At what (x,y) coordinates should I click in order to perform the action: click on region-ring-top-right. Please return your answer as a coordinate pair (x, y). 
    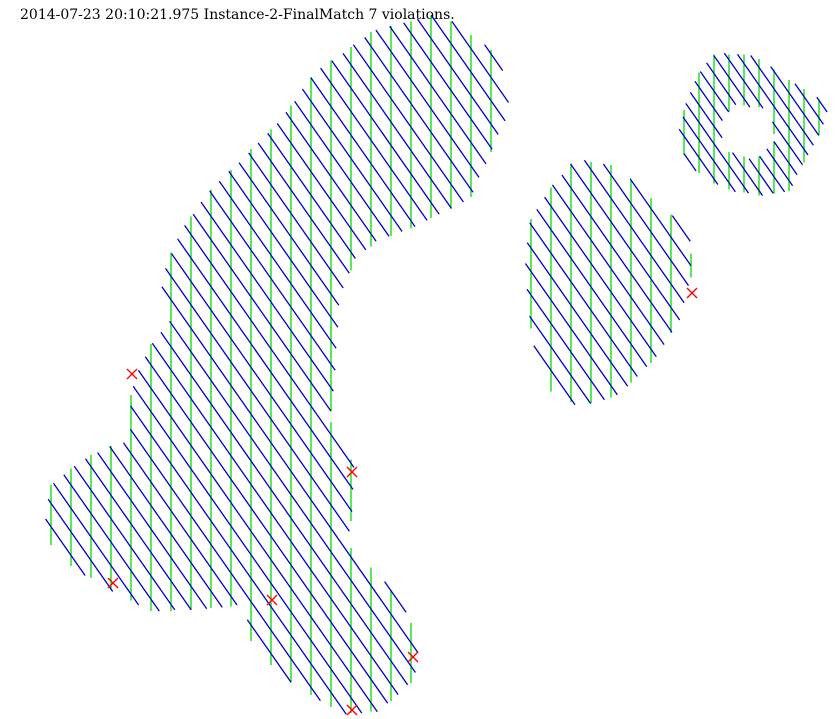
    Looking at the image, I should click on (753, 124).